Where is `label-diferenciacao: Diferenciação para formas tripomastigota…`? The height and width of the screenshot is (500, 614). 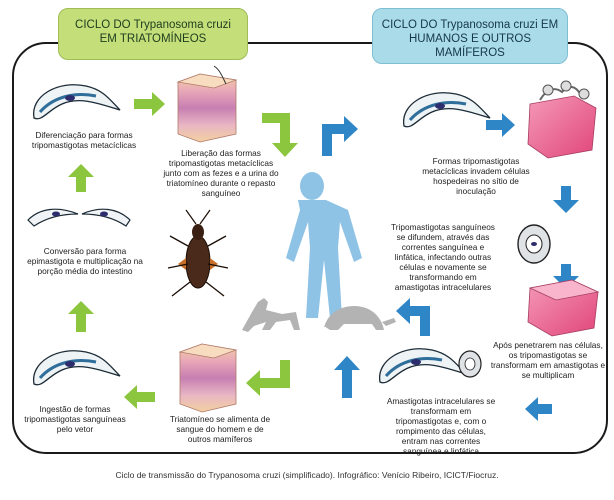 label-diferenciacao: Diferenciação para formas tripomastigota… is located at coordinates (84, 140).